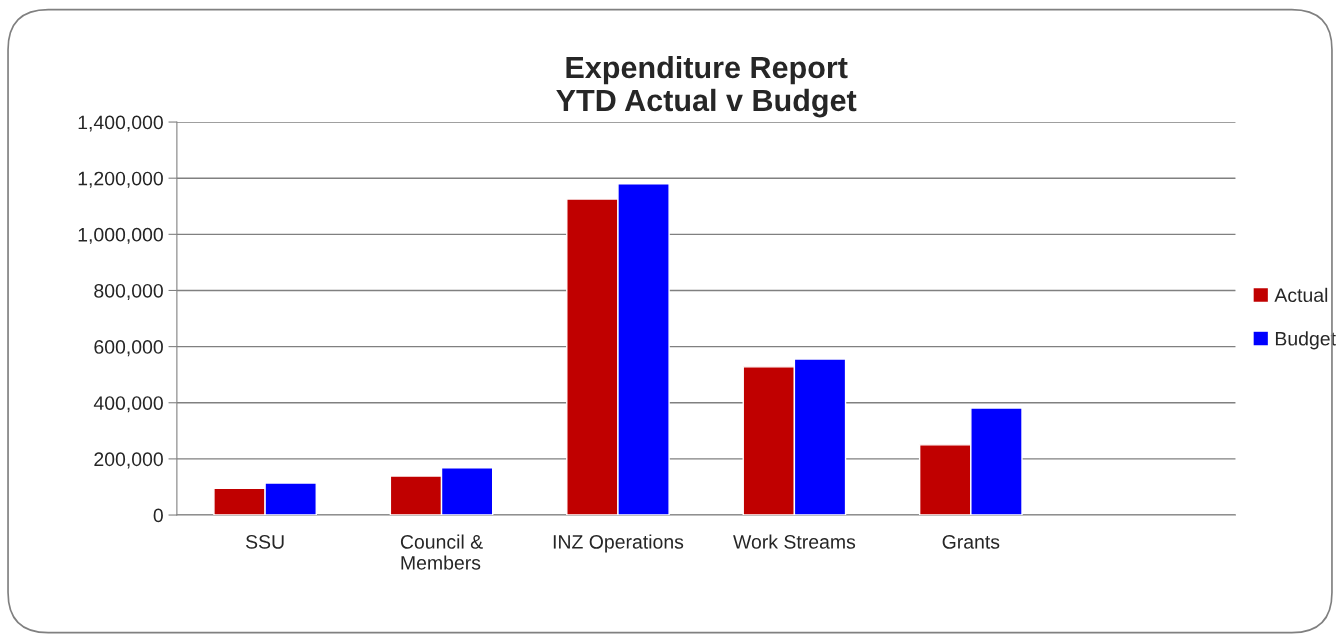 The image size is (1340, 639). Describe the element at coordinates (128, 460) in the screenshot. I see `y-tick-label: 200,000` at that location.